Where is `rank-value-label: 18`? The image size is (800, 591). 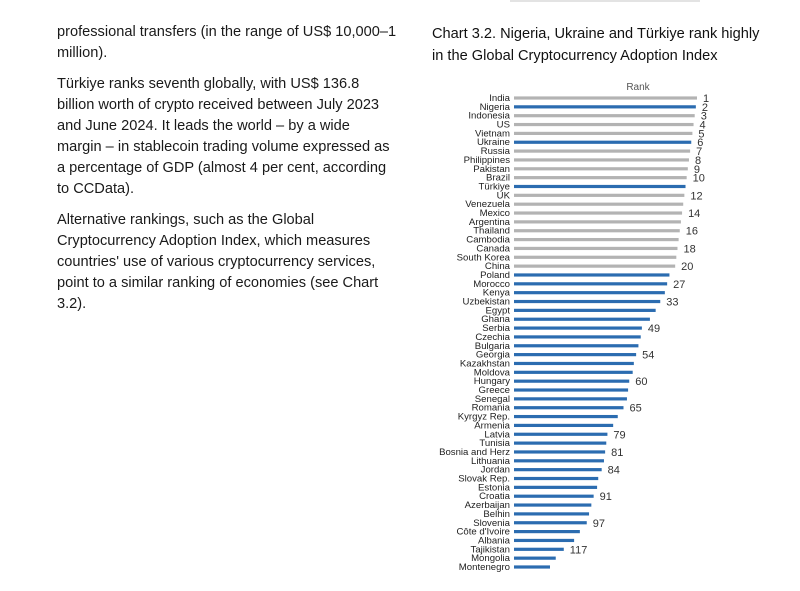 rank-value-label: 18 is located at coordinates (689, 249).